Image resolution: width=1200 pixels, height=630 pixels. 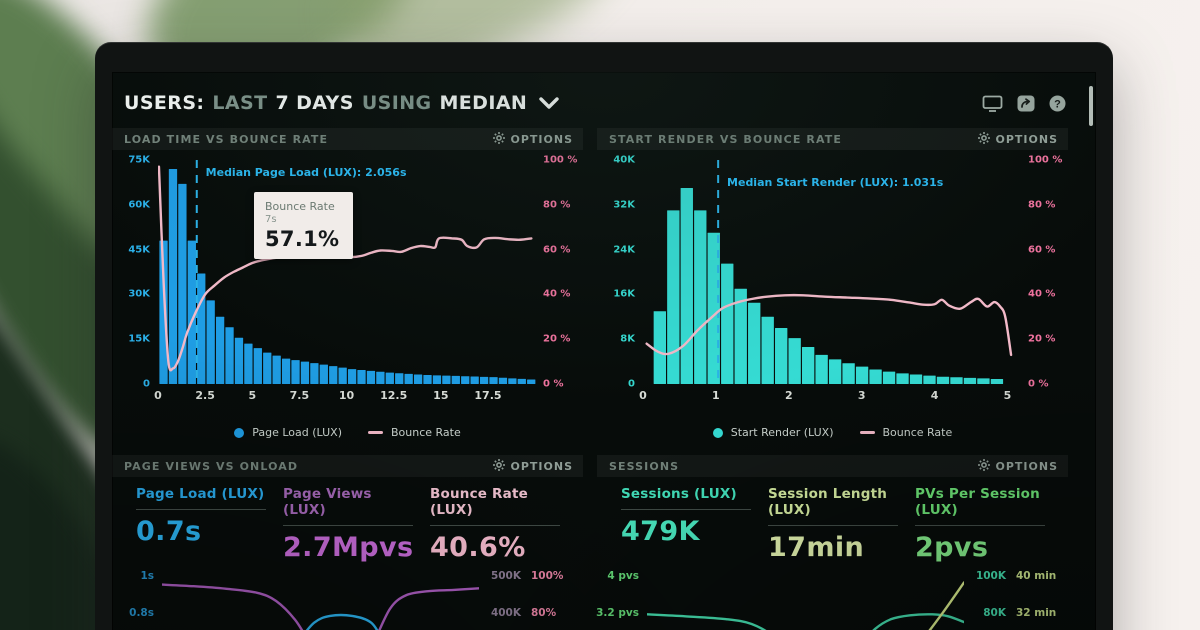 I want to click on start-render-chart, so click(x=832, y=272).